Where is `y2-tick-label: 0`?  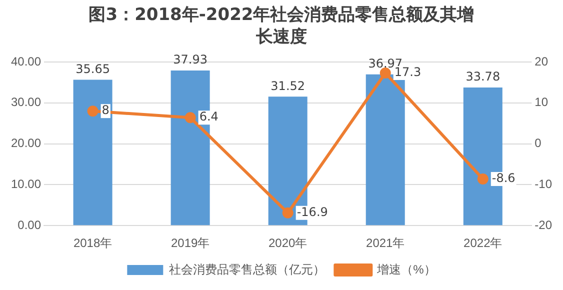
y2-tick-label: 0 is located at coordinates (538, 143).